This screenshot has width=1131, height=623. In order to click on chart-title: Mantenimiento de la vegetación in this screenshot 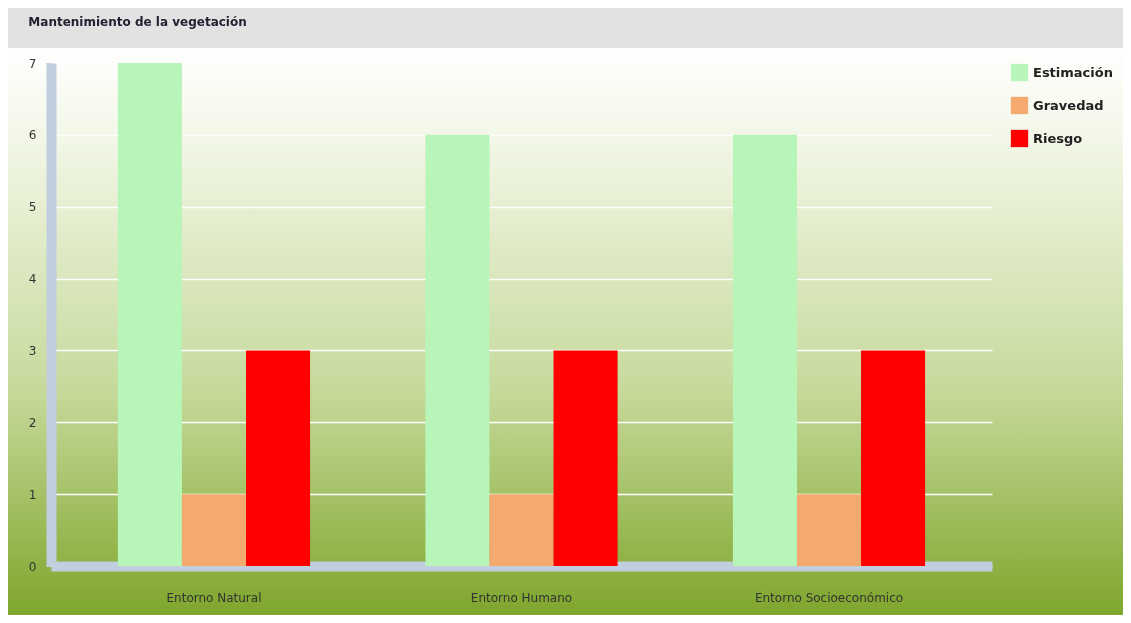, I will do `click(137, 22)`.